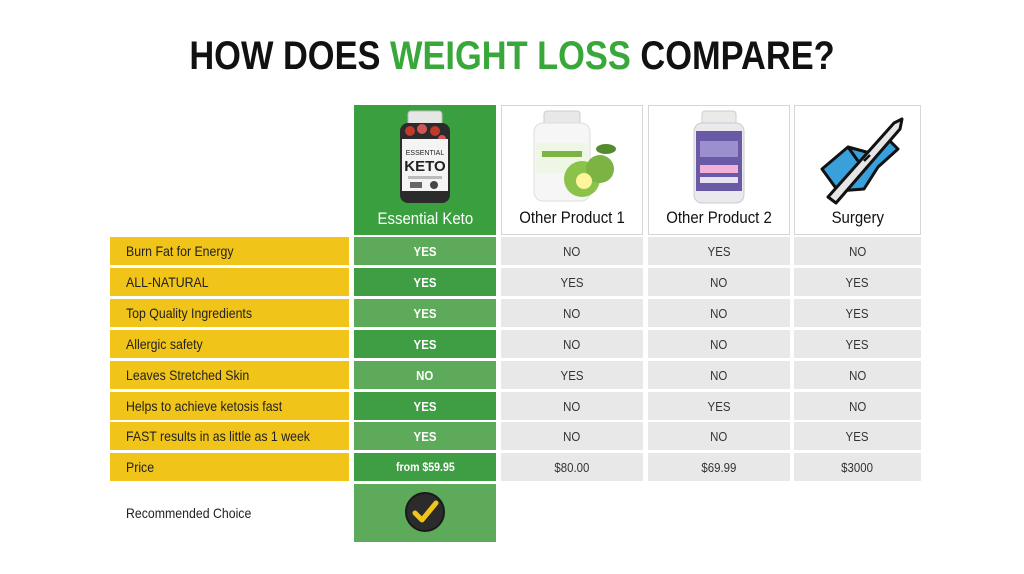 The image size is (1024, 574). Describe the element at coordinates (572, 157) in the screenshot. I see `garcinia-bottle-icon` at that location.